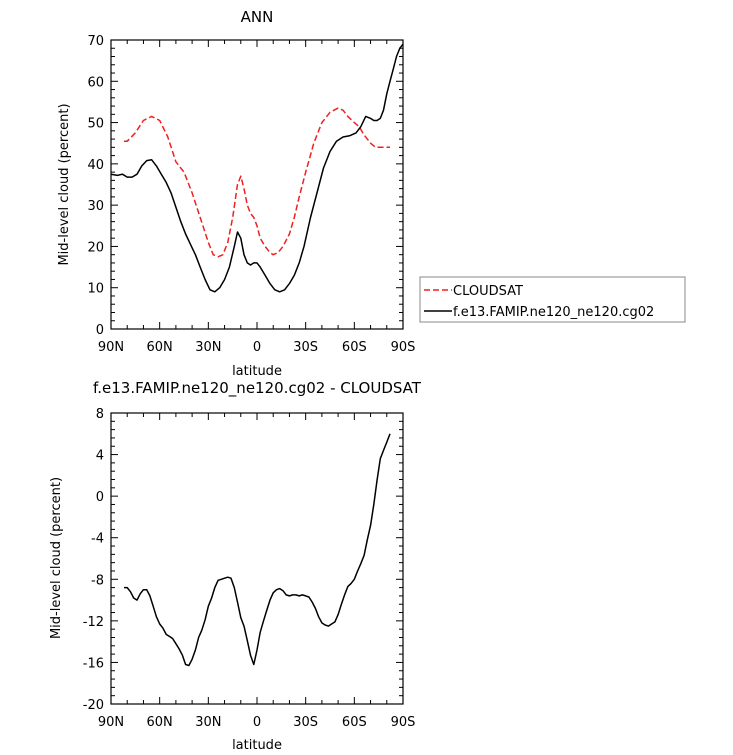 This screenshot has height=755, width=733. I want to click on legend-label-cloudsat: CLOUDSAT, so click(488, 291).